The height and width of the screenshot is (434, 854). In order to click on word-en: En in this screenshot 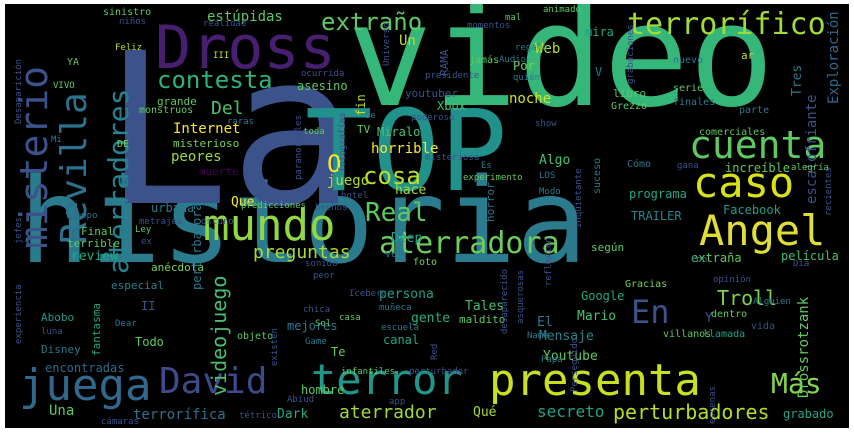, I will do `click(650, 312)`.